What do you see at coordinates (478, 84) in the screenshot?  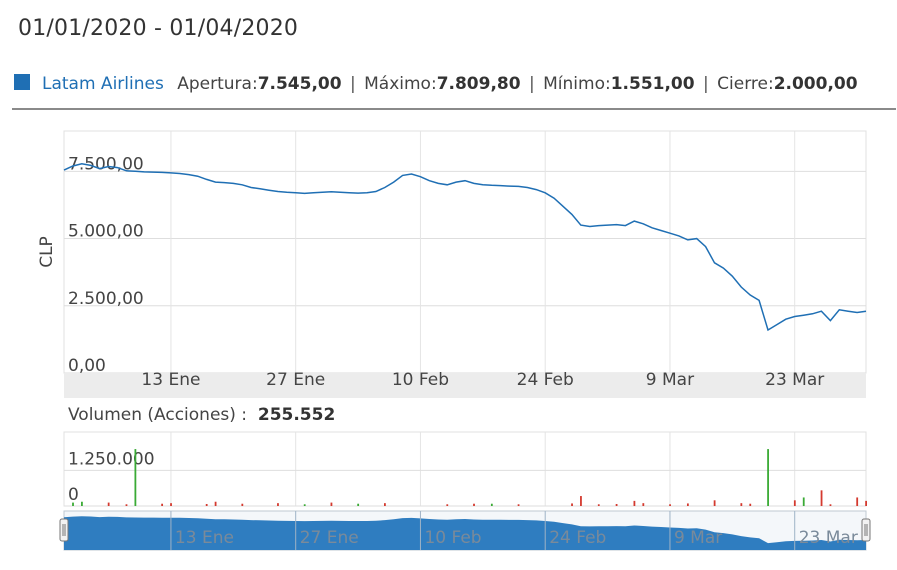 I see `high-value: 7.809,80` at bounding box center [478, 84].